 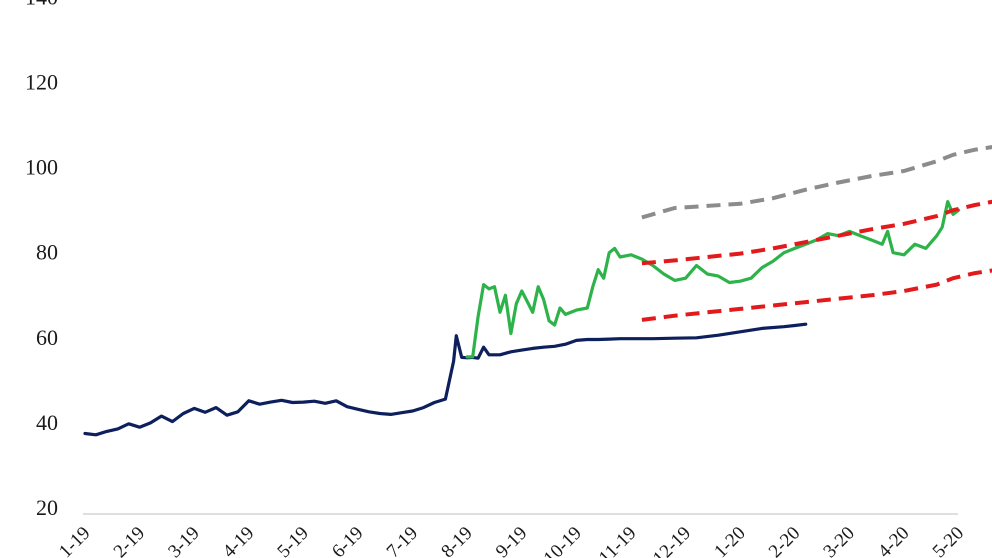 I want to click on x-tick-label: 2-20, so click(x=784, y=540).